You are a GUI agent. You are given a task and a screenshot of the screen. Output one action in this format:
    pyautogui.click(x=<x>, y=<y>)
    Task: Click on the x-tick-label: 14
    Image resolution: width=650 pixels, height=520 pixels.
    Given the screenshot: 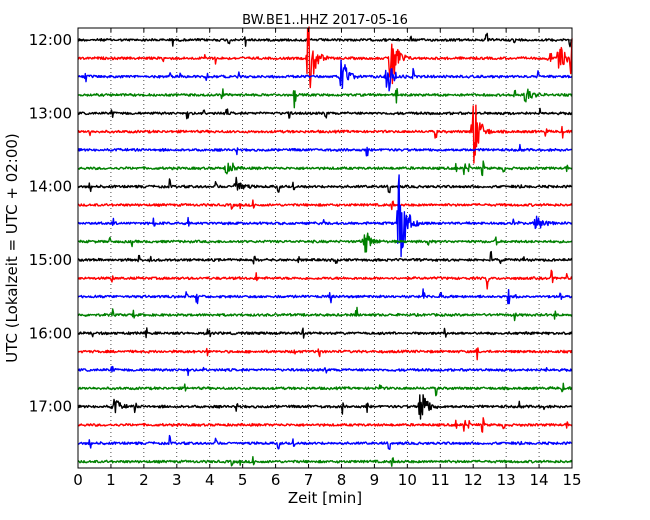 What is the action you would take?
    pyautogui.click(x=539, y=480)
    